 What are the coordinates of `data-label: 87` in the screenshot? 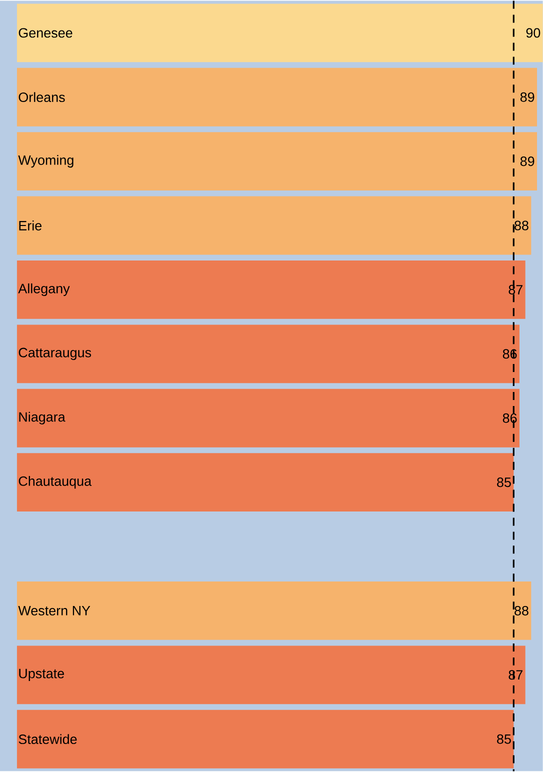 It's located at (515, 289).